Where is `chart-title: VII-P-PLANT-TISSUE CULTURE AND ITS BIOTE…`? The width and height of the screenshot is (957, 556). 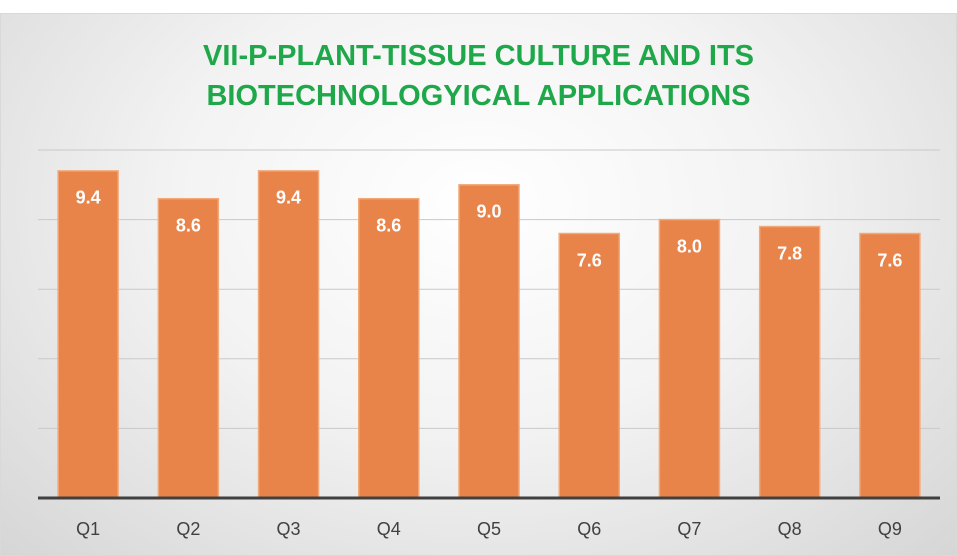 chart-title: VII-P-PLANT-TISSUE CULTURE AND ITS BIOTE… is located at coordinates (478, 76).